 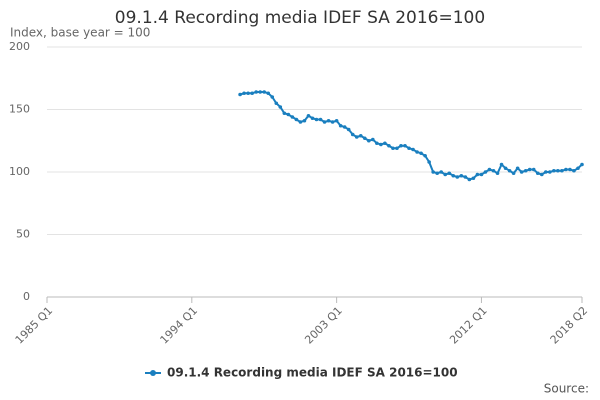 I want to click on legend-marker, so click(x=153, y=373).